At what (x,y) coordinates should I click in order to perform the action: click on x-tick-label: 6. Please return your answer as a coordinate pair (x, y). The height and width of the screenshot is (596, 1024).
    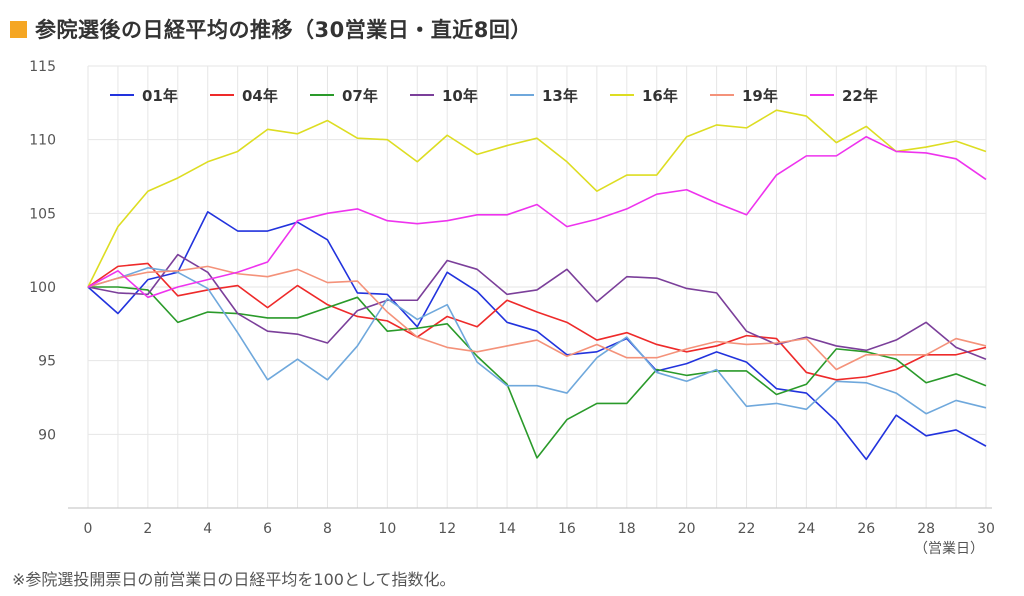
    Looking at the image, I should click on (267, 529).